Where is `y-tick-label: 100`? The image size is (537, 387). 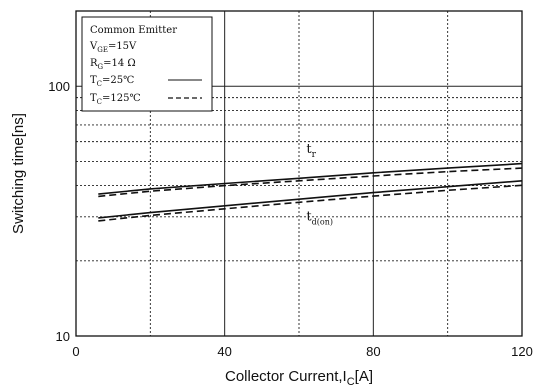
y-tick-label: 100 is located at coordinates (59, 86).